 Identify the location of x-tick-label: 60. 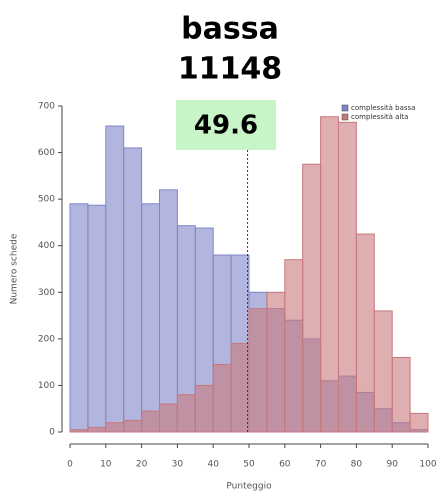
(285, 465).